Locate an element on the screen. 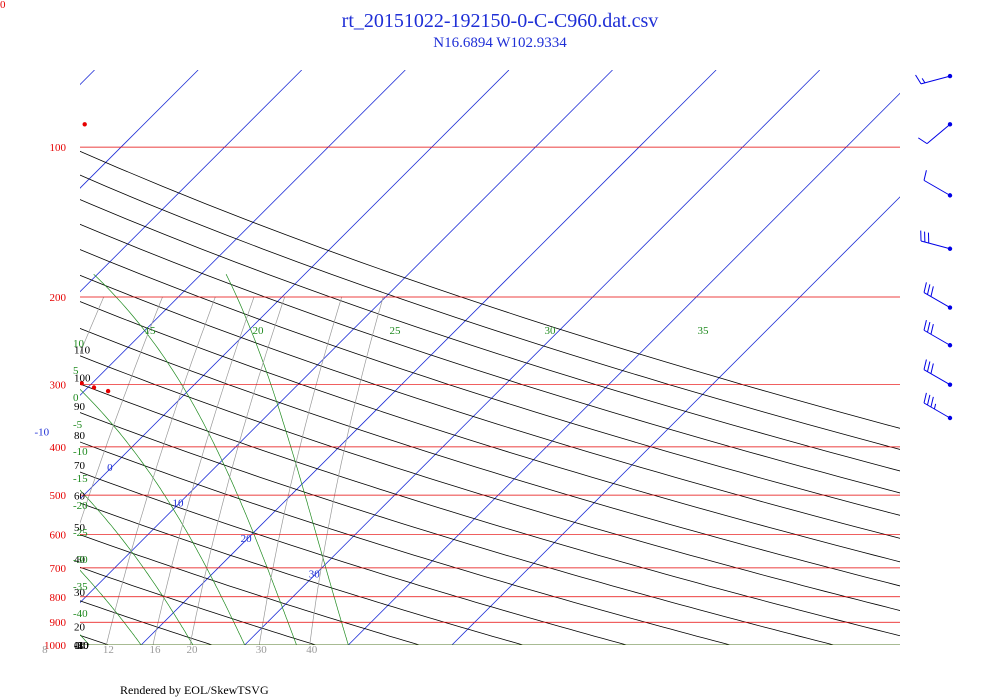 This screenshot has height=700, width=1000. dry-adiabat-left-label: -10 is located at coordinates (81, 646).